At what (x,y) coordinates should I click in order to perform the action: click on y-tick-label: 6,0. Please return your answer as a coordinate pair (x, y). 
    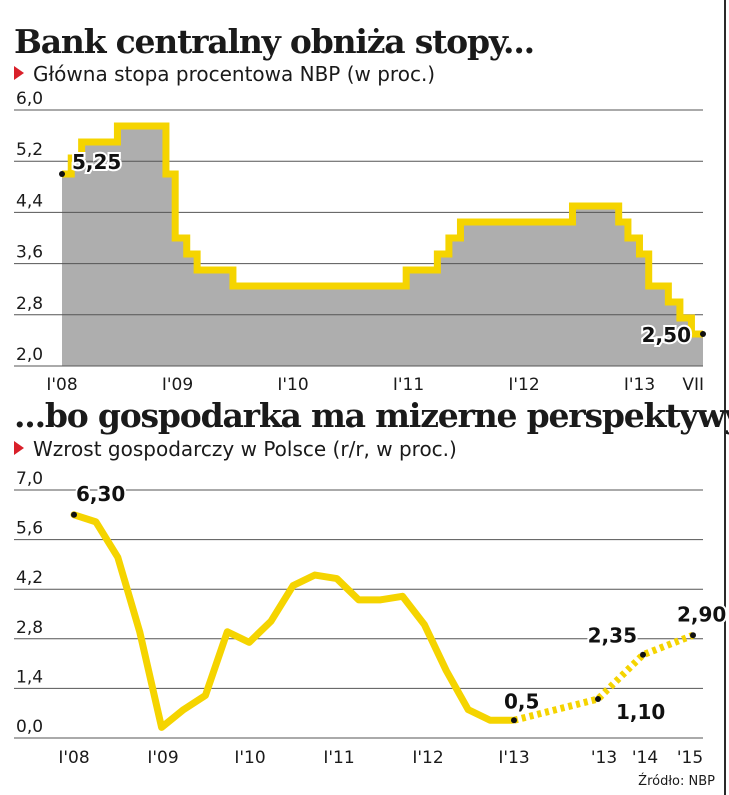
    Looking at the image, I should click on (29, 99).